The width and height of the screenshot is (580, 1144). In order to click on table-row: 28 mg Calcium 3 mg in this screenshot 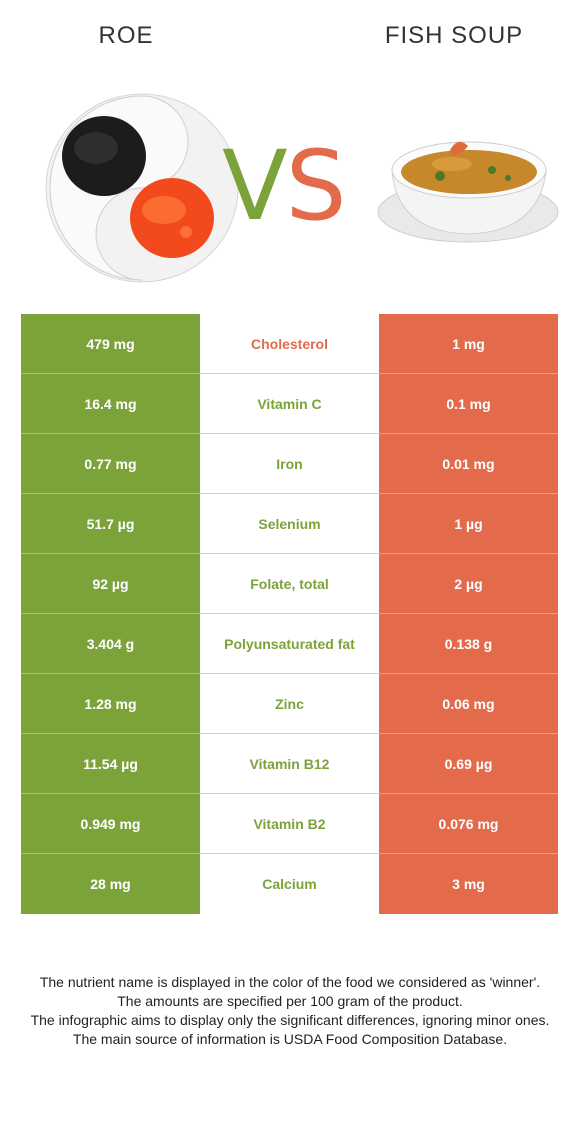, I will do `click(289, 884)`.